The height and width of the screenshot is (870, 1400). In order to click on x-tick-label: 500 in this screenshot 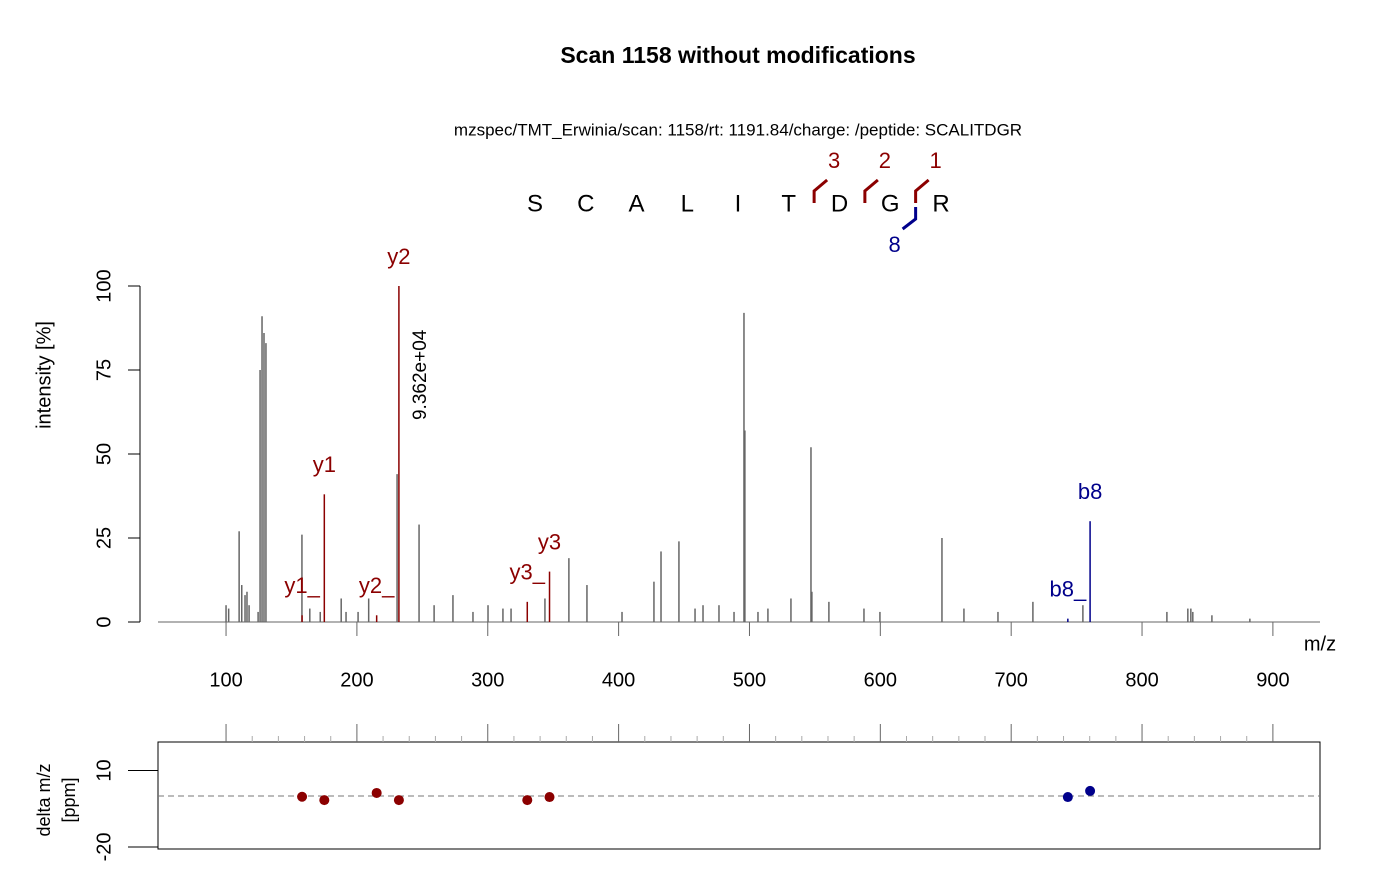, I will do `click(749, 680)`.